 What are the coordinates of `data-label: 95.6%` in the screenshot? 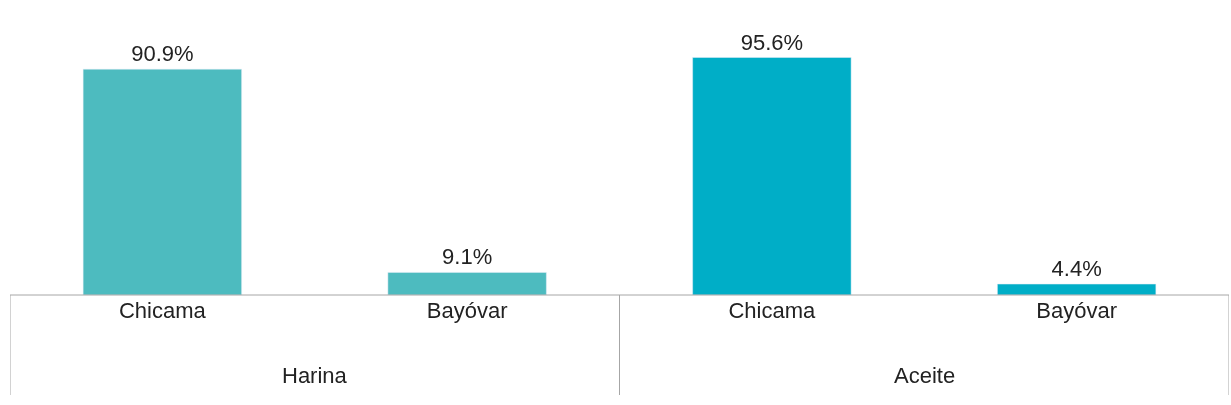 It's located at (772, 42).